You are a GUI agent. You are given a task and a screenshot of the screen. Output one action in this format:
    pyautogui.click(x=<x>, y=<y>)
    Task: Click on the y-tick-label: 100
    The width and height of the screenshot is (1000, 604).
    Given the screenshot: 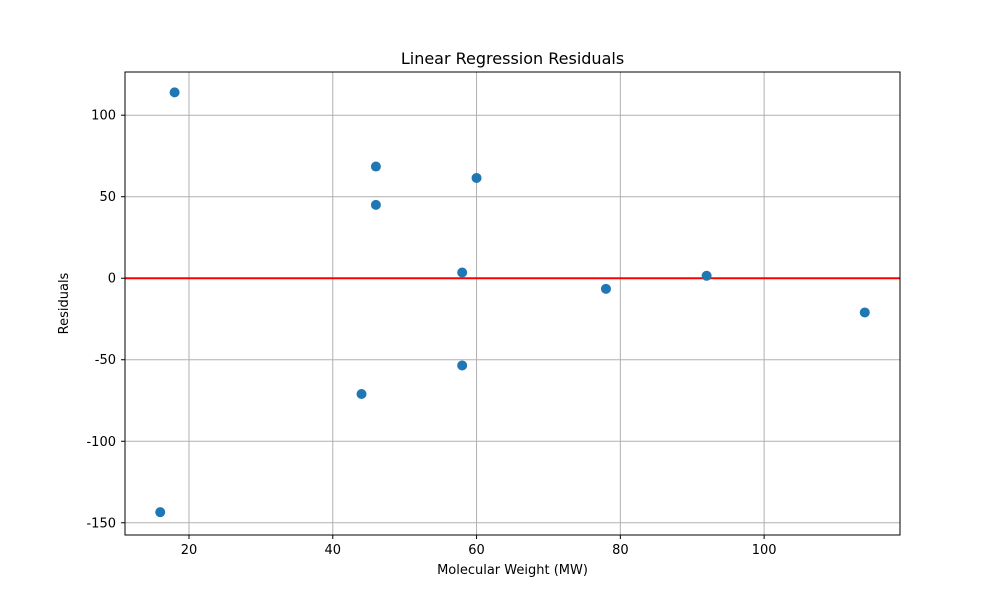 What is the action you would take?
    pyautogui.click(x=103, y=116)
    